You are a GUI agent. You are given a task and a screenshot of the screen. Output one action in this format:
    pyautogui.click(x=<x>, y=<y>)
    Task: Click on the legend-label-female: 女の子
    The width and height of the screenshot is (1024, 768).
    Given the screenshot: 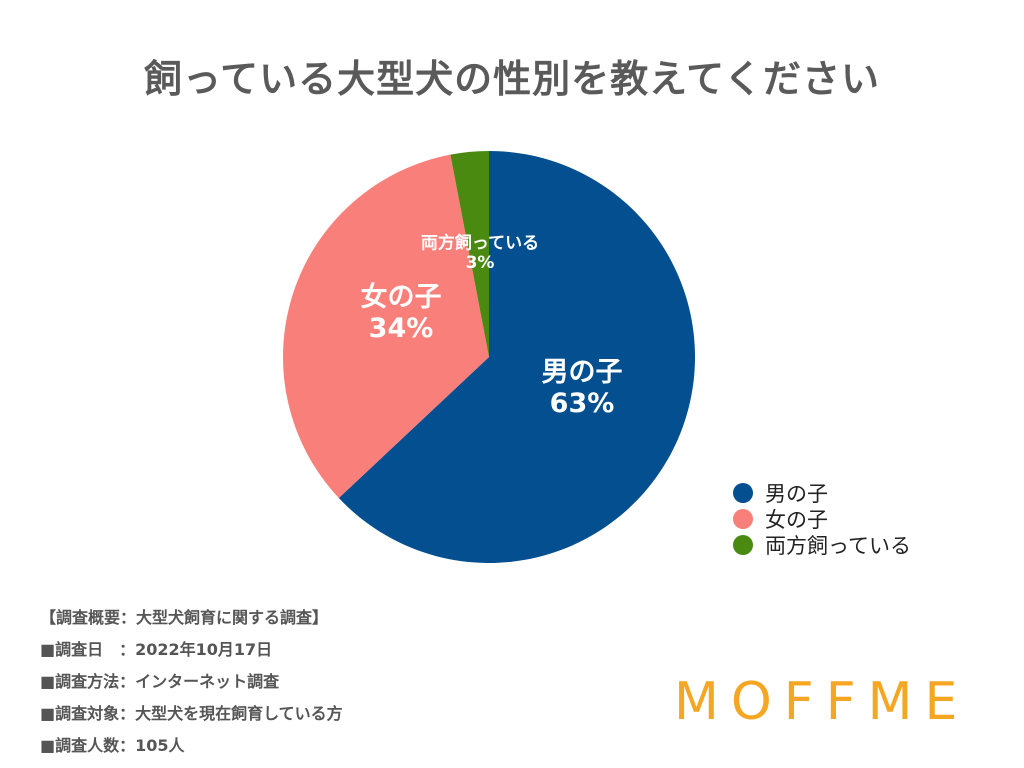 What is the action you would take?
    pyautogui.click(x=796, y=520)
    